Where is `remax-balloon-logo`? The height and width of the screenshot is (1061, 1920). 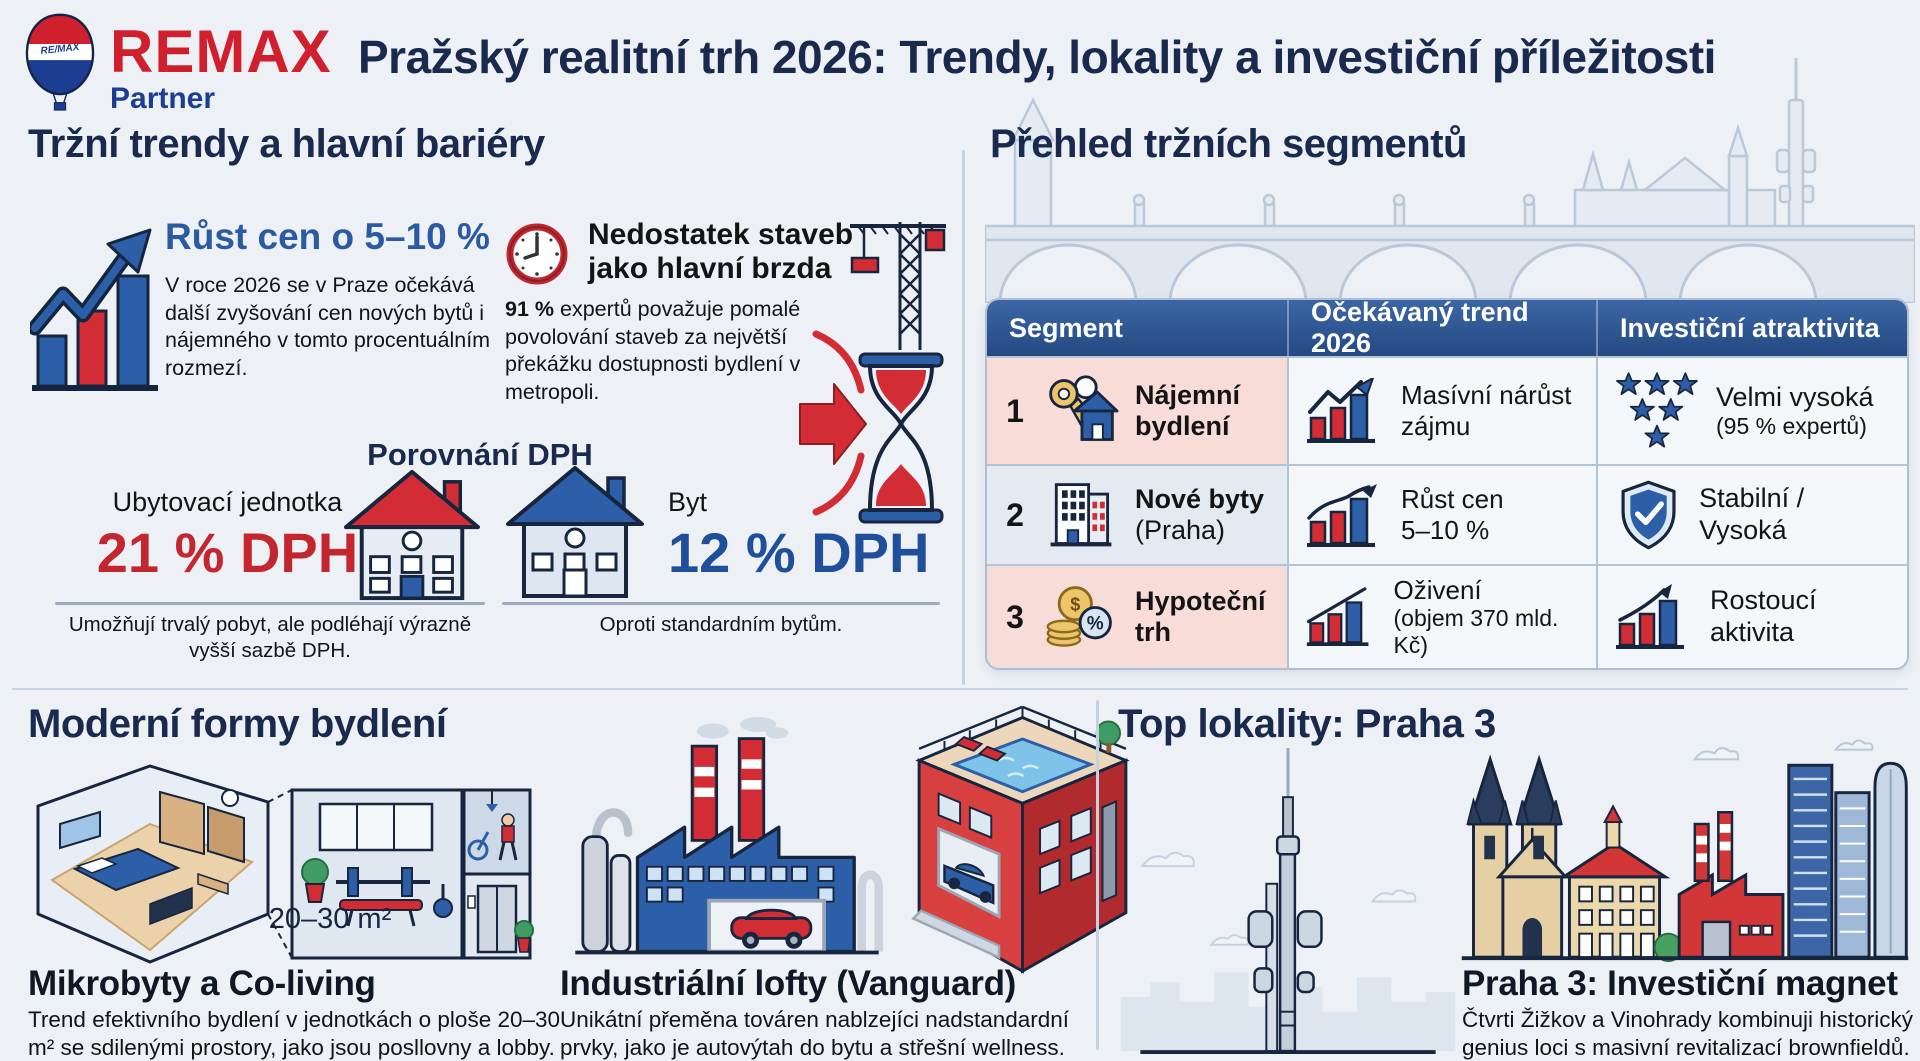
remax-balloon-logo is located at coordinates (60, 62).